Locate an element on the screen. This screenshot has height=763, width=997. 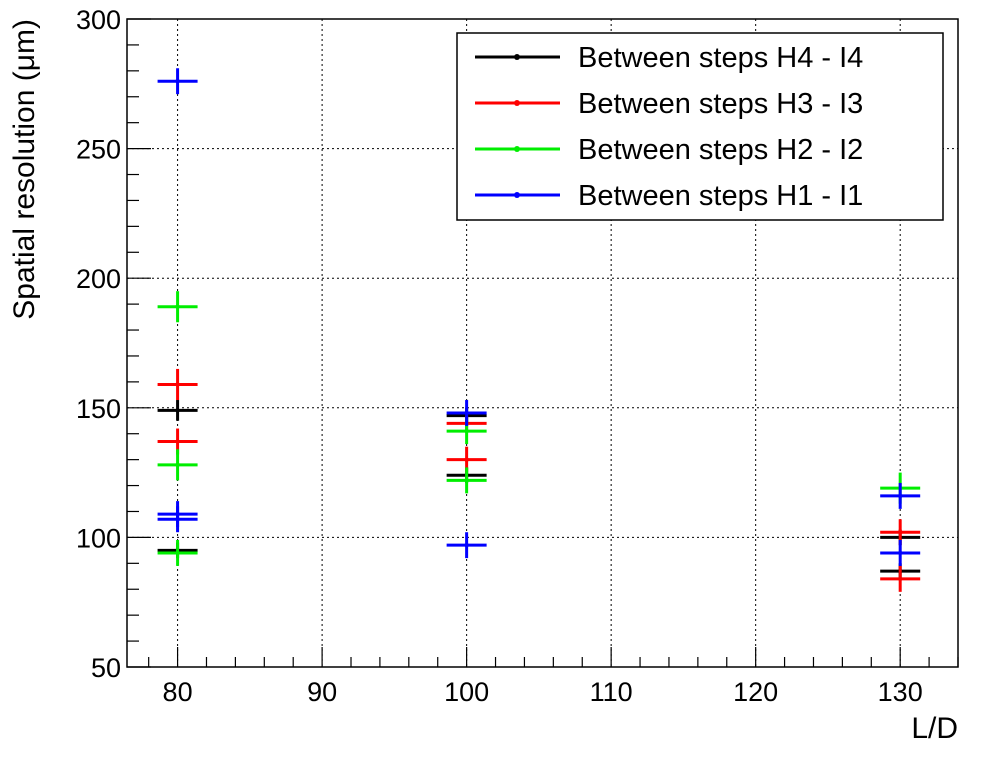
x-tick-label: 120 is located at coordinates (755, 692).